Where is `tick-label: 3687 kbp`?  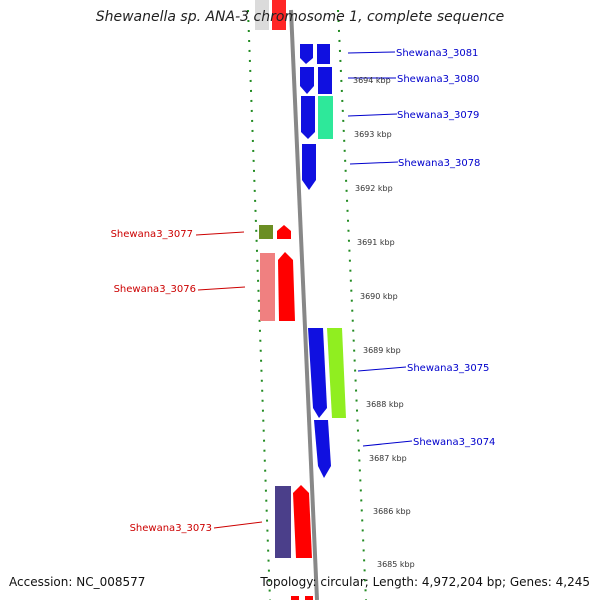
tick-label: 3687 kbp is located at coordinates (388, 458).